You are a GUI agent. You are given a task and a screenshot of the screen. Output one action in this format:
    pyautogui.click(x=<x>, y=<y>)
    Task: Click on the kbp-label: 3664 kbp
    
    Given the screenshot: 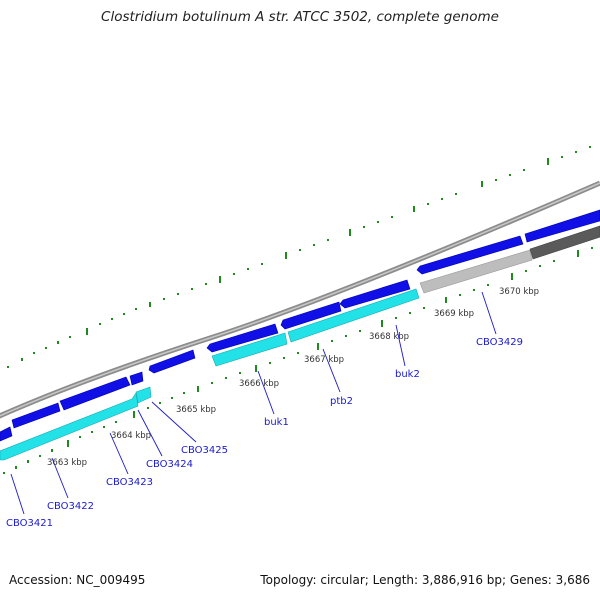 What is the action you would take?
    pyautogui.click(x=131, y=436)
    